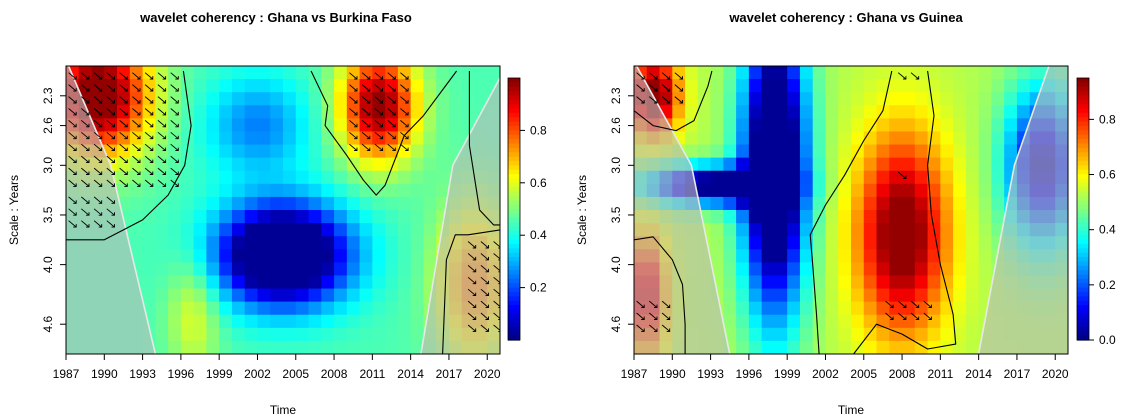 This screenshot has height=420, width=1125. I want to click on colorbar-tick-label: 0.6, so click(1107, 175).